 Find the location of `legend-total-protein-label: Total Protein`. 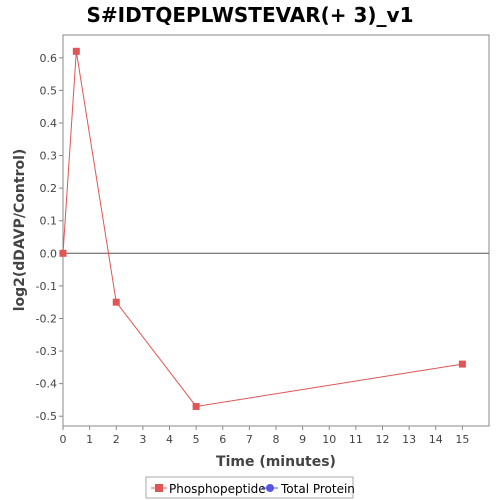

legend-total-protein-label: Total Protein is located at coordinates (317, 489).